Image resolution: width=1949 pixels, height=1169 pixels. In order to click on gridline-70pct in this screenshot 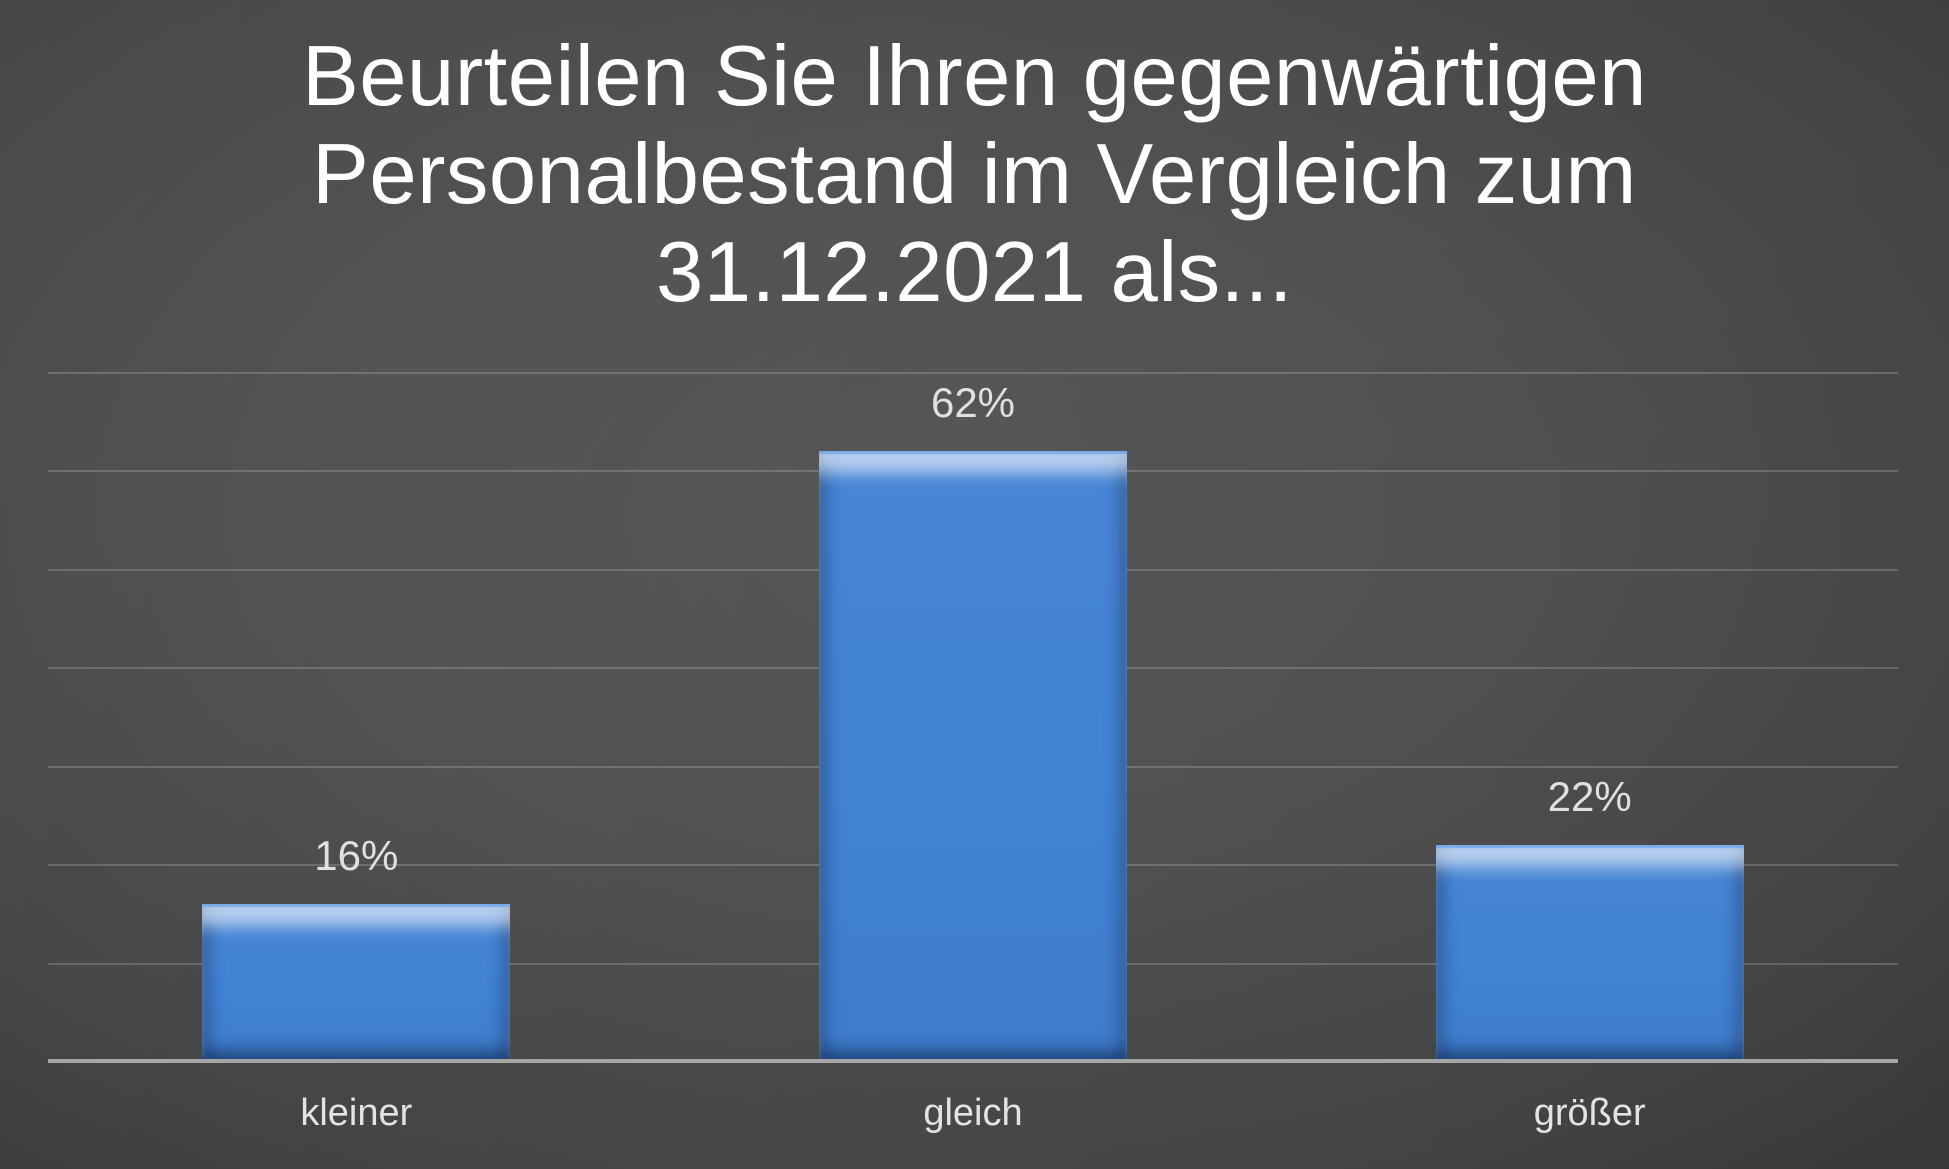, I will do `click(973, 372)`.